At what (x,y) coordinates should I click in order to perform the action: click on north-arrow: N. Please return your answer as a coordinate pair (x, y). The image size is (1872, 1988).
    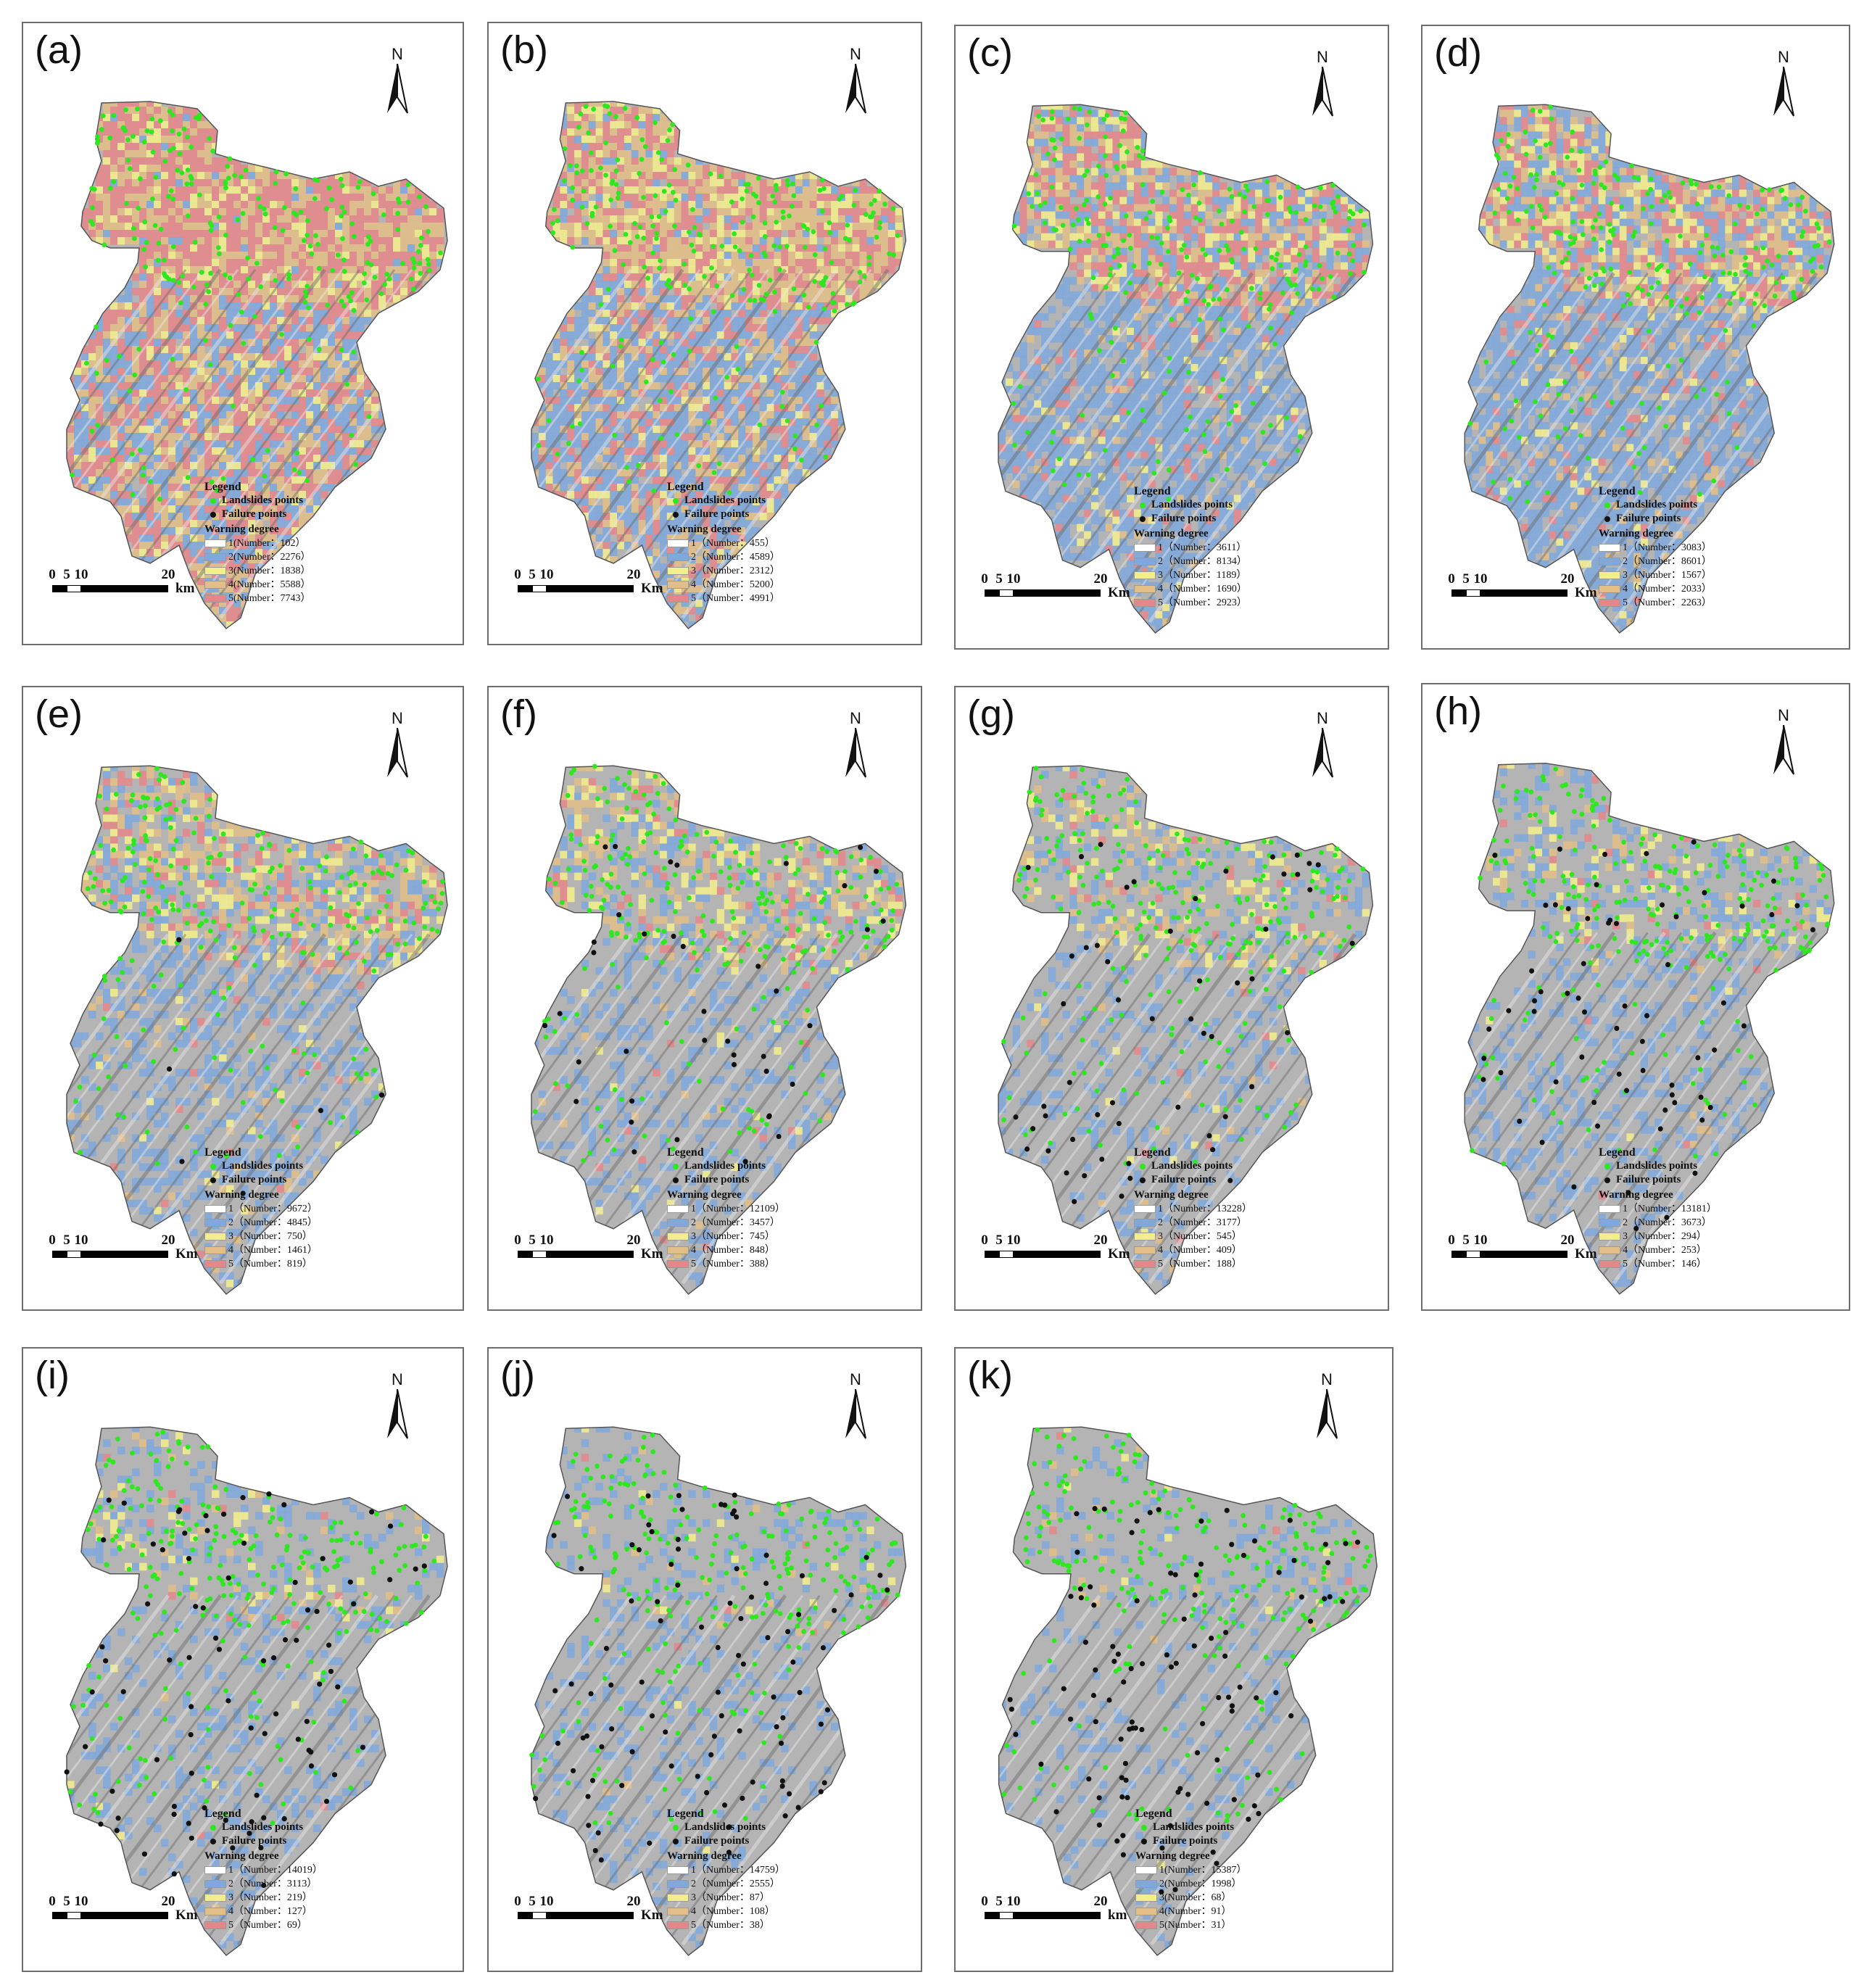
    Looking at the image, I should click on (397, 81).